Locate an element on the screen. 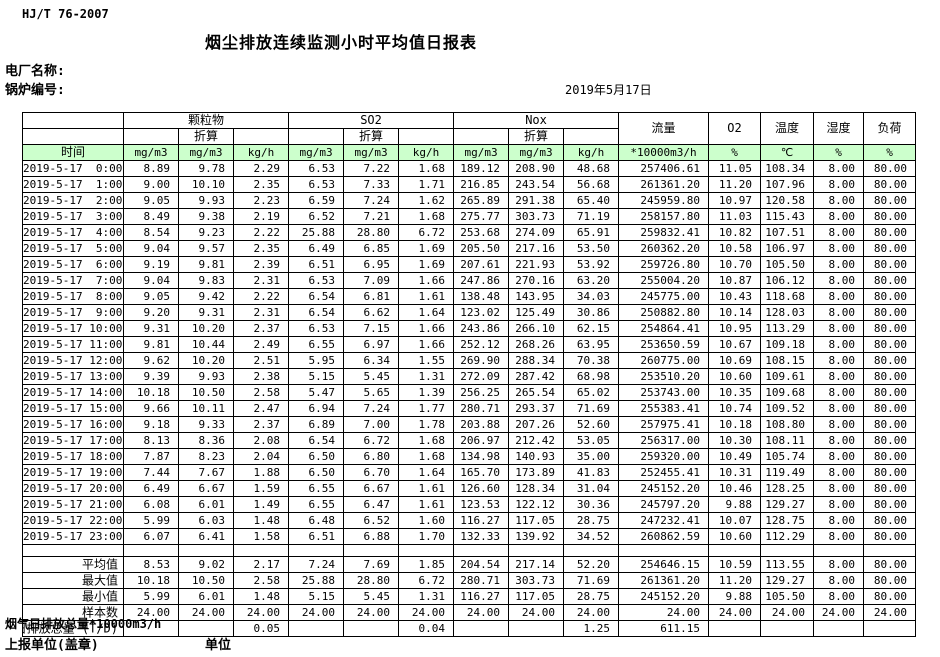  value-cell: 123.53 is located at coordinates (481, 504).